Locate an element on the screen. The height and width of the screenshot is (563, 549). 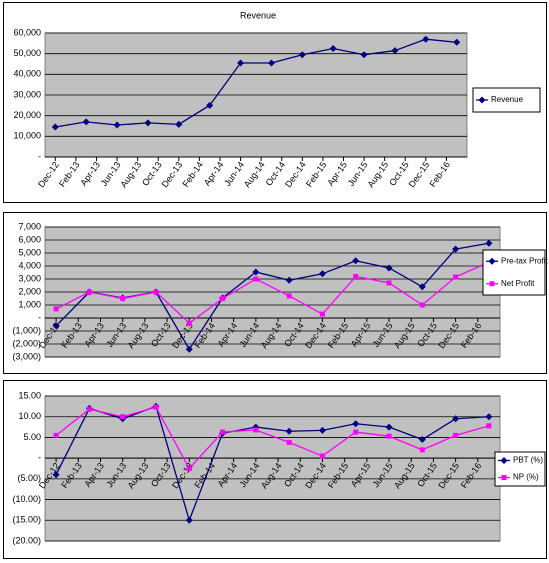
y-tick-label: (15.00) is located at coordinates (26, 520).